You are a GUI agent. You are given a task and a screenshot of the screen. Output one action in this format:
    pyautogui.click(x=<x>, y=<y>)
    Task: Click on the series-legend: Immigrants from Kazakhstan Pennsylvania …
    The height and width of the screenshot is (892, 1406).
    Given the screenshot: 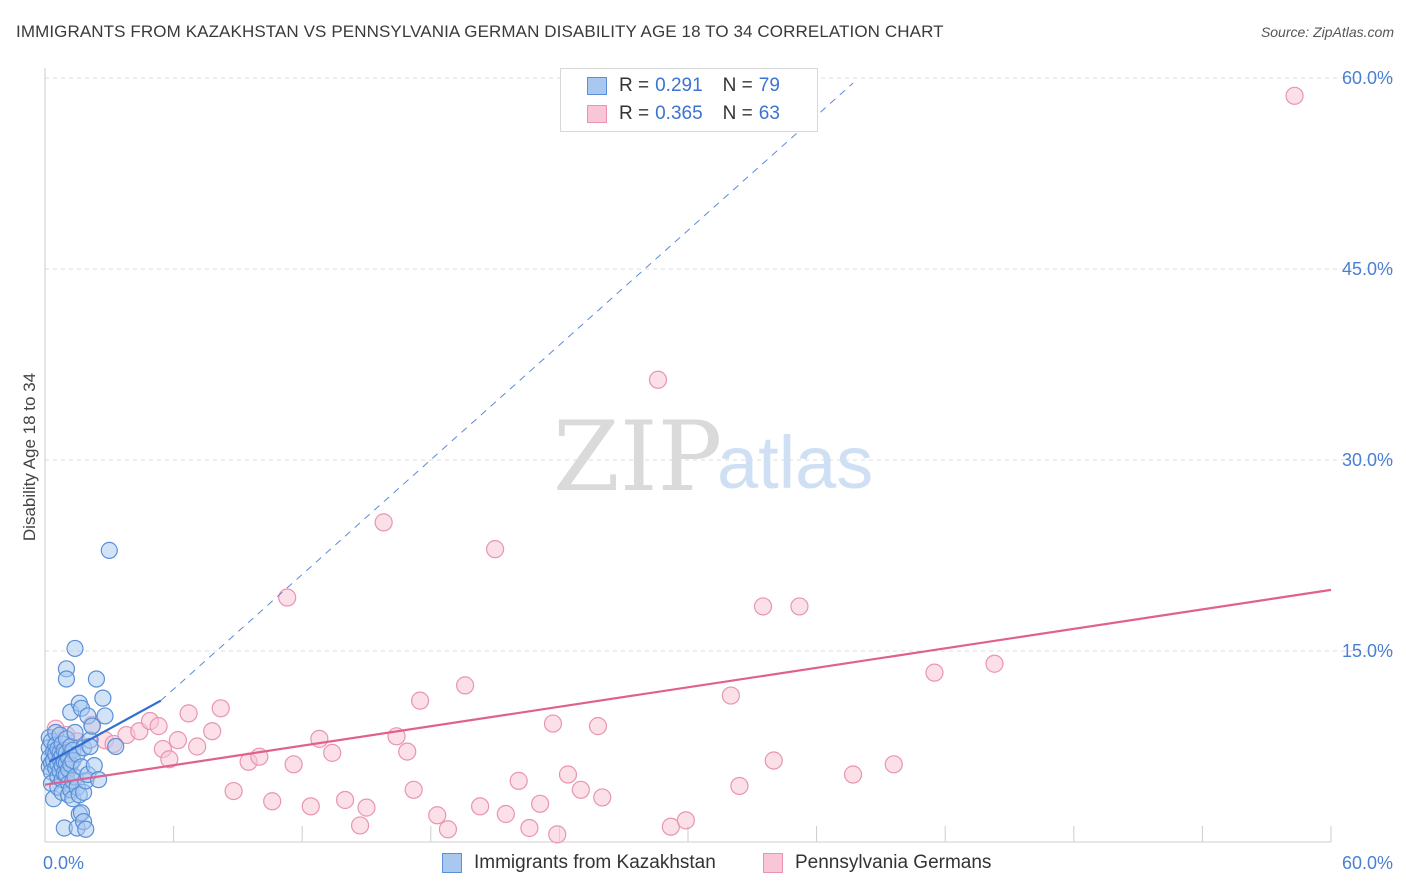 What is the action you would take?
    pyautogui.click(x=703, y=865)
    